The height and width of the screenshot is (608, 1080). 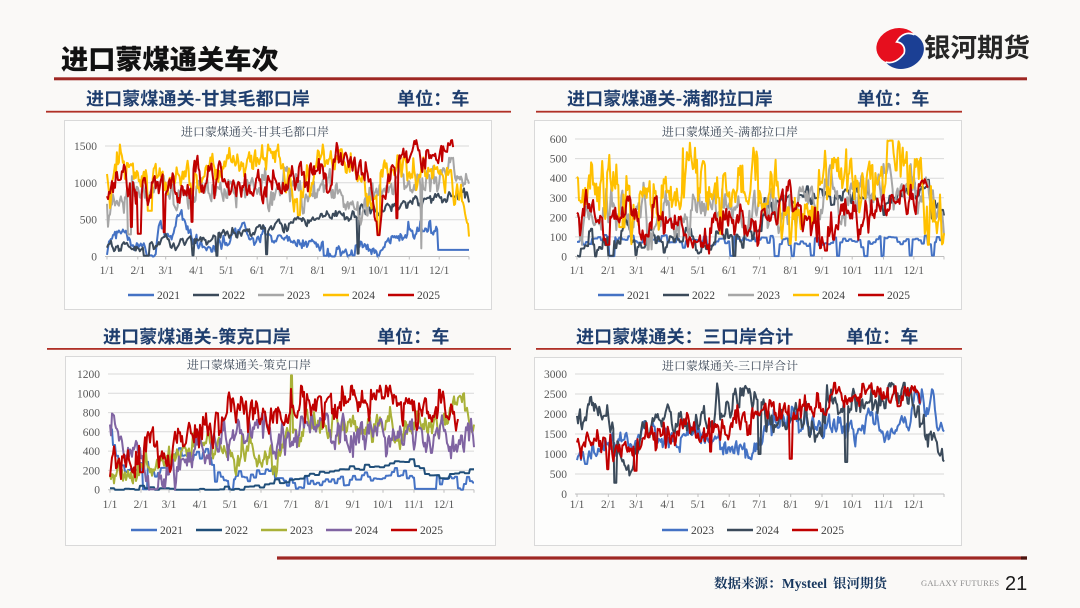 I want to click on svg-text: 3000, so click(x=555, y=375).